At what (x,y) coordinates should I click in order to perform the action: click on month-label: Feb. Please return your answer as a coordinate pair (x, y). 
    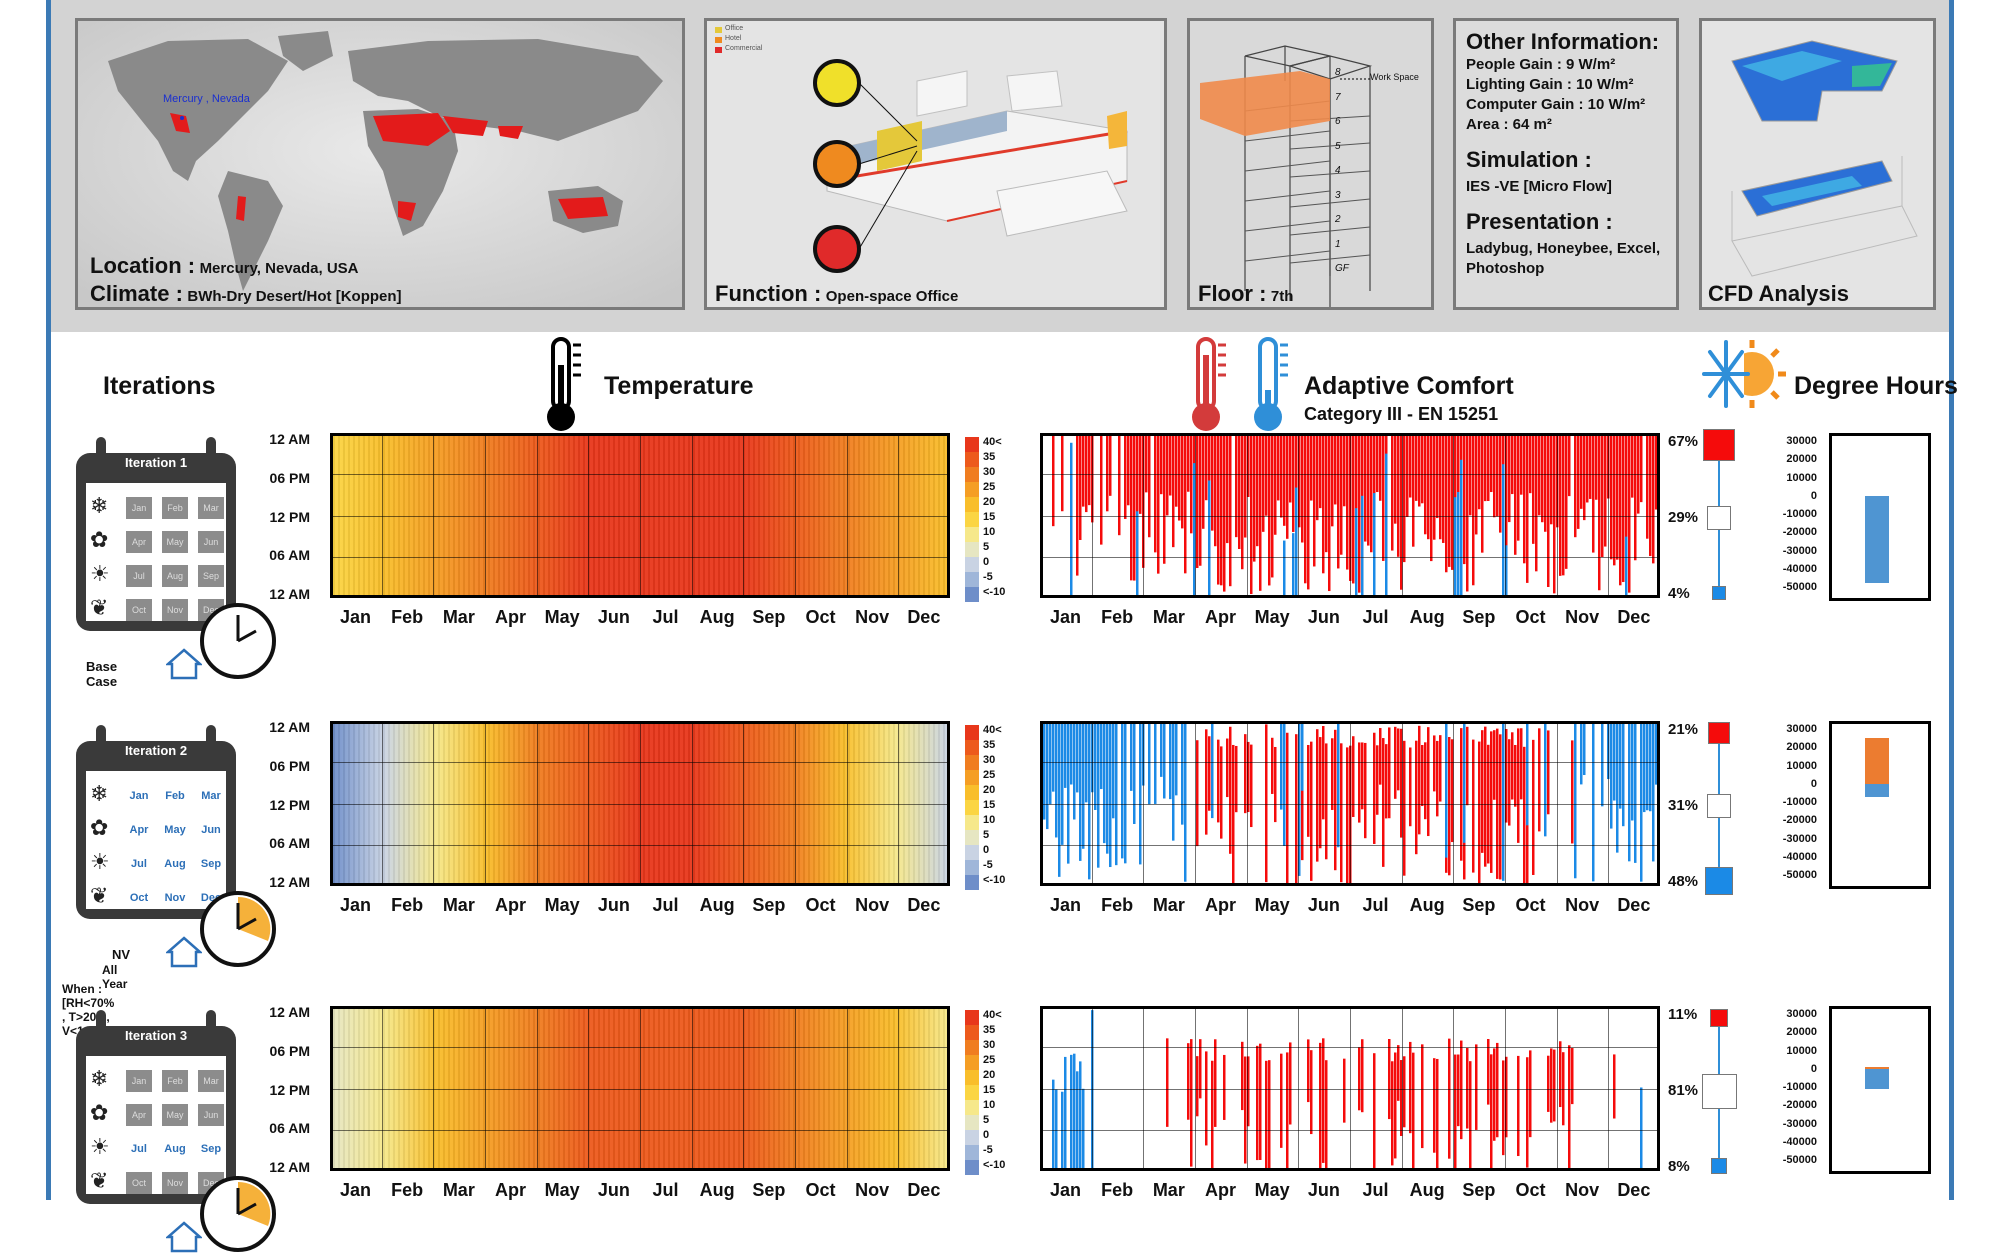
    Looking at the image, I should click on (407, 905).